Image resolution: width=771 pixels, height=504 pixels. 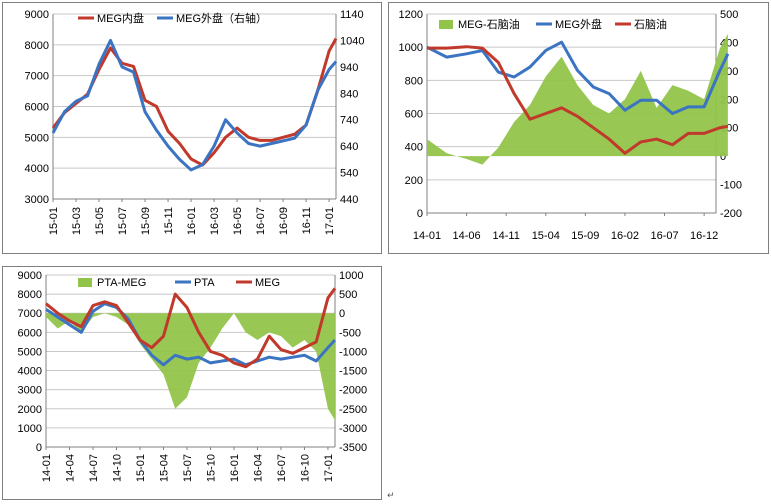 What do you see at coordinates (194, 102) in the screenshot?
I see `series-line-MEG内盘` at bounding box center [194, 102].